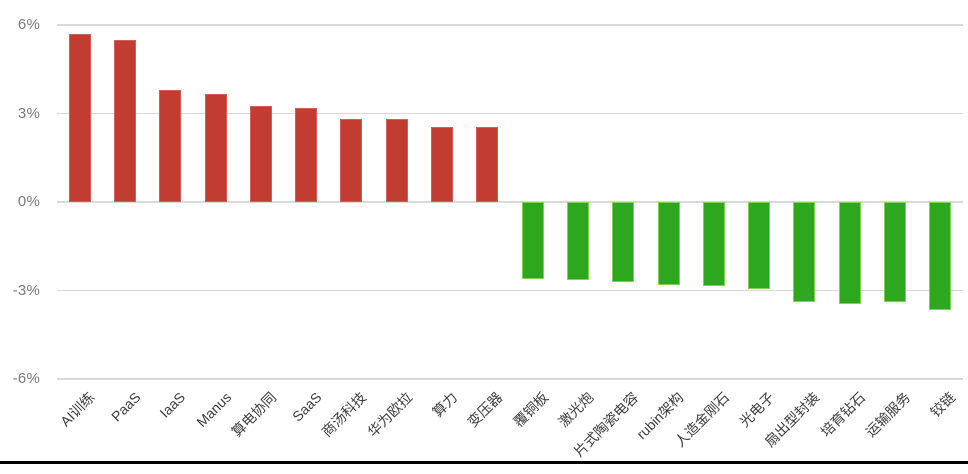 The height and width of the screenshot is (474, 968). What do you see at coordinates (485, 410) in the screenshot?
I see `category-label: 变压器` at bounding box center [485, 410].